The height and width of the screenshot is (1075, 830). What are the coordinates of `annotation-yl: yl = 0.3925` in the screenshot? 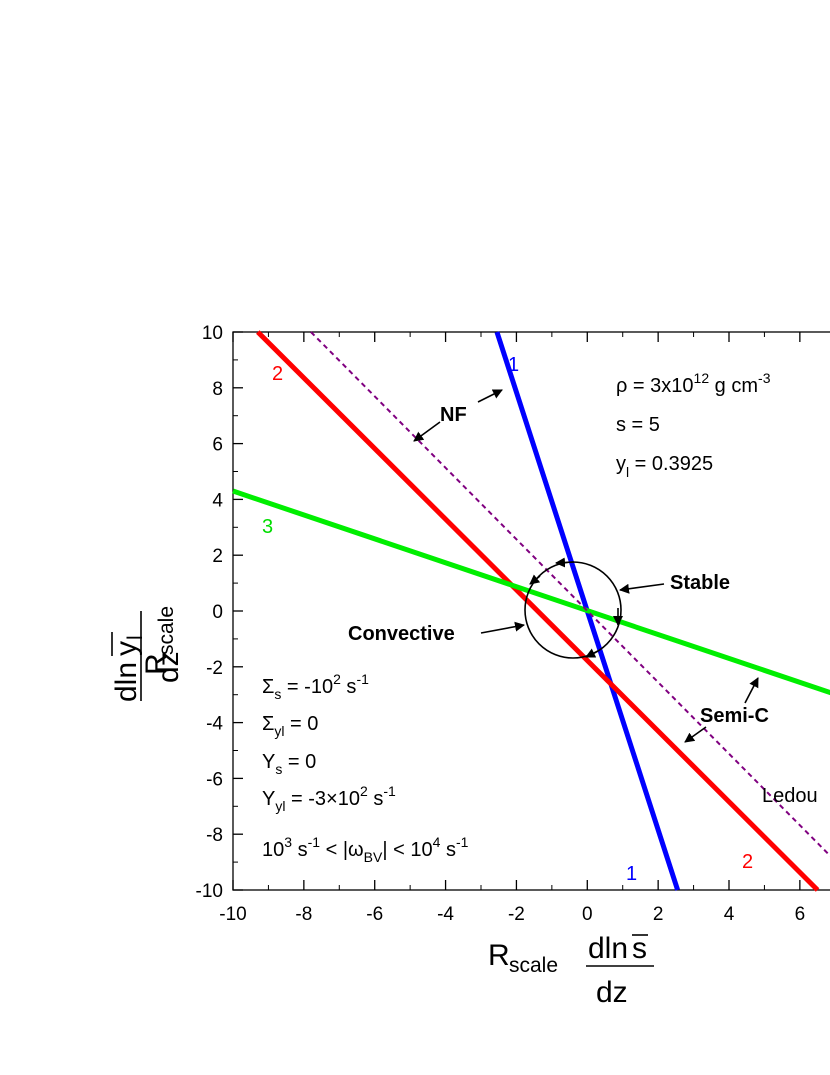 It's located at (664, 466).